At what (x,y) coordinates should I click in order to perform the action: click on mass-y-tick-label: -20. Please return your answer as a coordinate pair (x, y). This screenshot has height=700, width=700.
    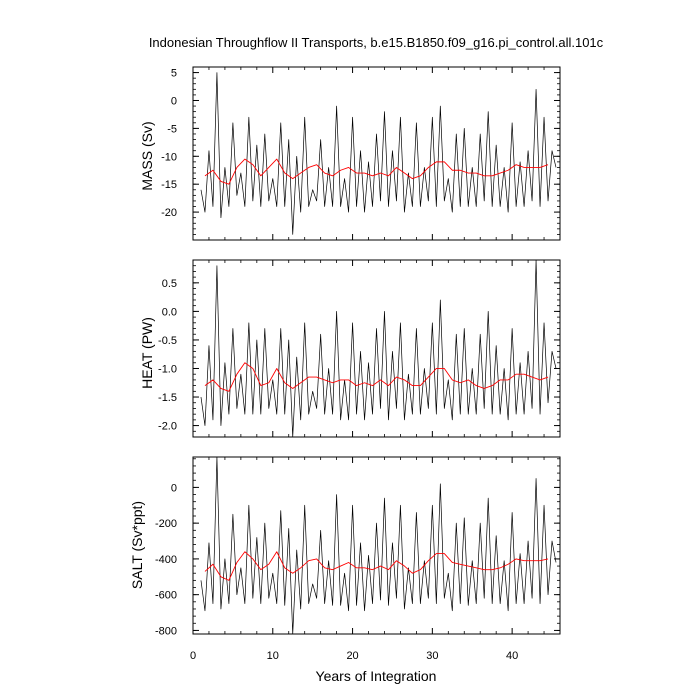
    Looking at the image, I should click on (169, 213).